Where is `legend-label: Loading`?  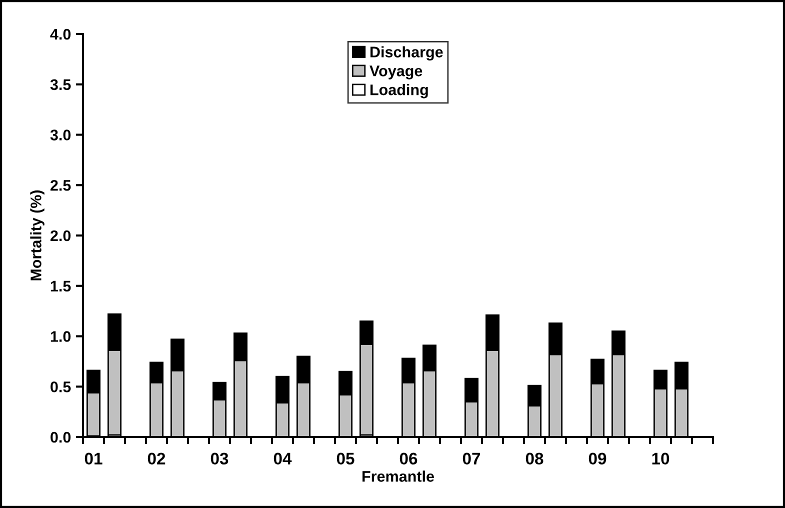 legend-label: Loading is located at coordinates (399, 91).